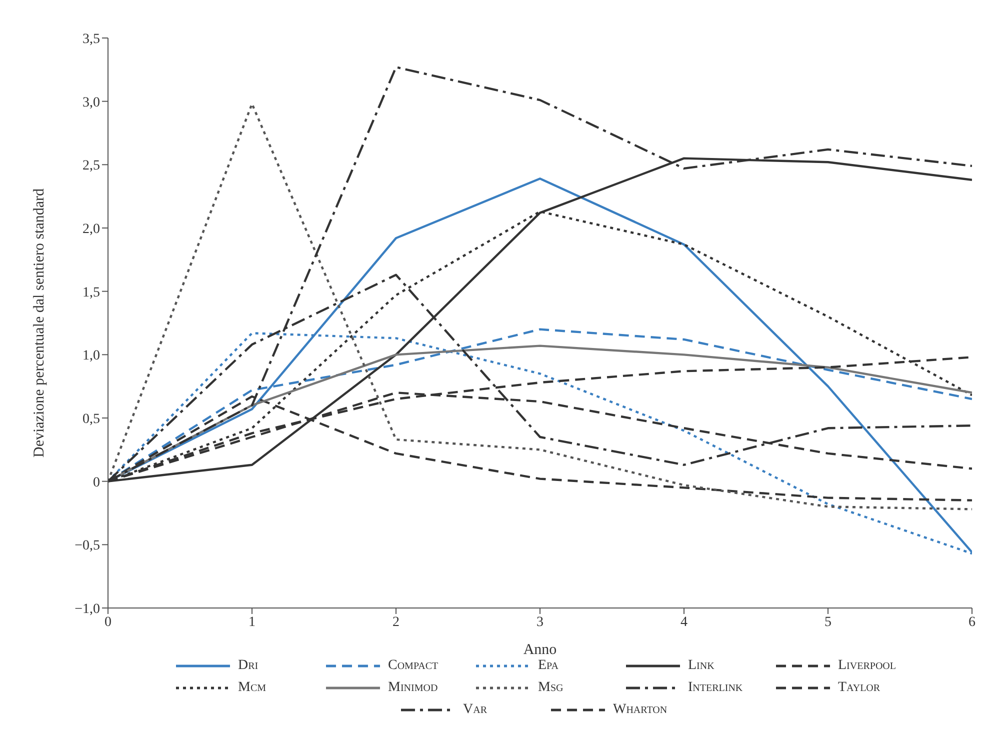  I want to click on y-tick-label: 3,5, so click(91, 39).